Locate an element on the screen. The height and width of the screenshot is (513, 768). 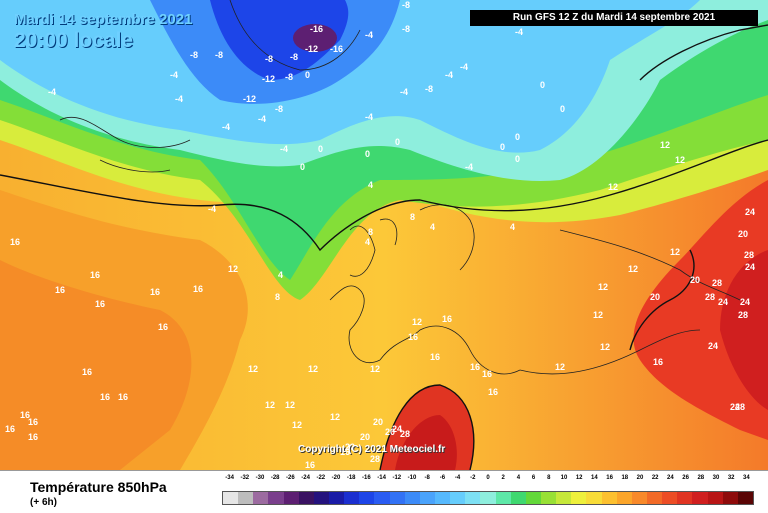
scale-tick-label: -6 is located at coordinates (442, 478).